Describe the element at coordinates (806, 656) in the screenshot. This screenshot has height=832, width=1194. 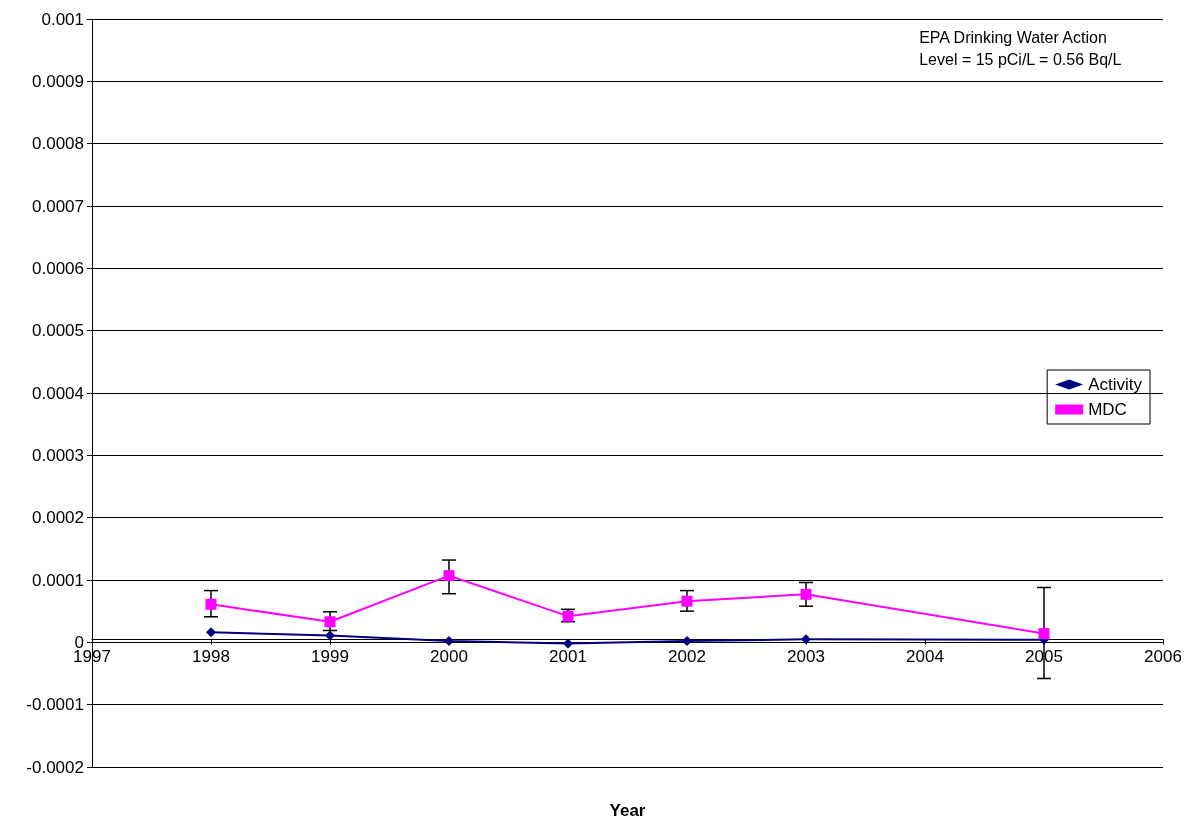
I see `x-tick-label: 2003` at that location.